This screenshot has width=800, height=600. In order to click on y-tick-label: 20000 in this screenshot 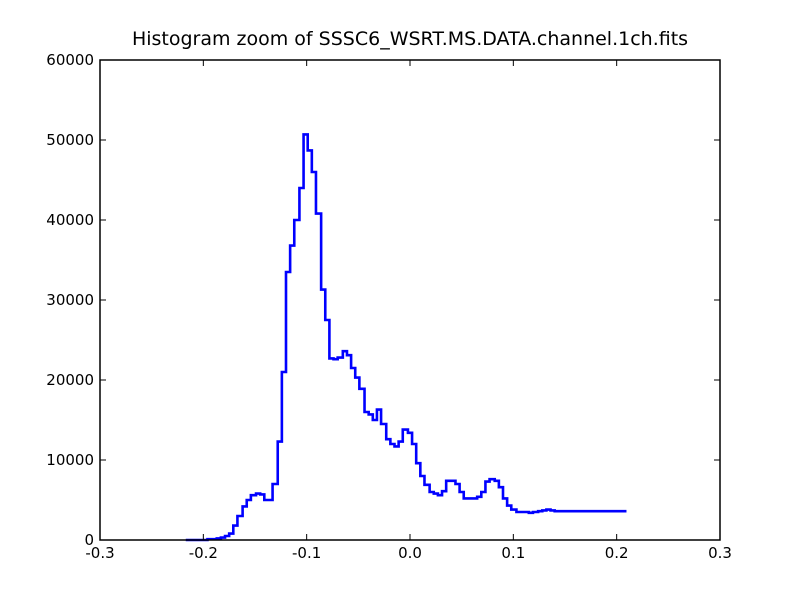, I will do `click(70, 380)`.